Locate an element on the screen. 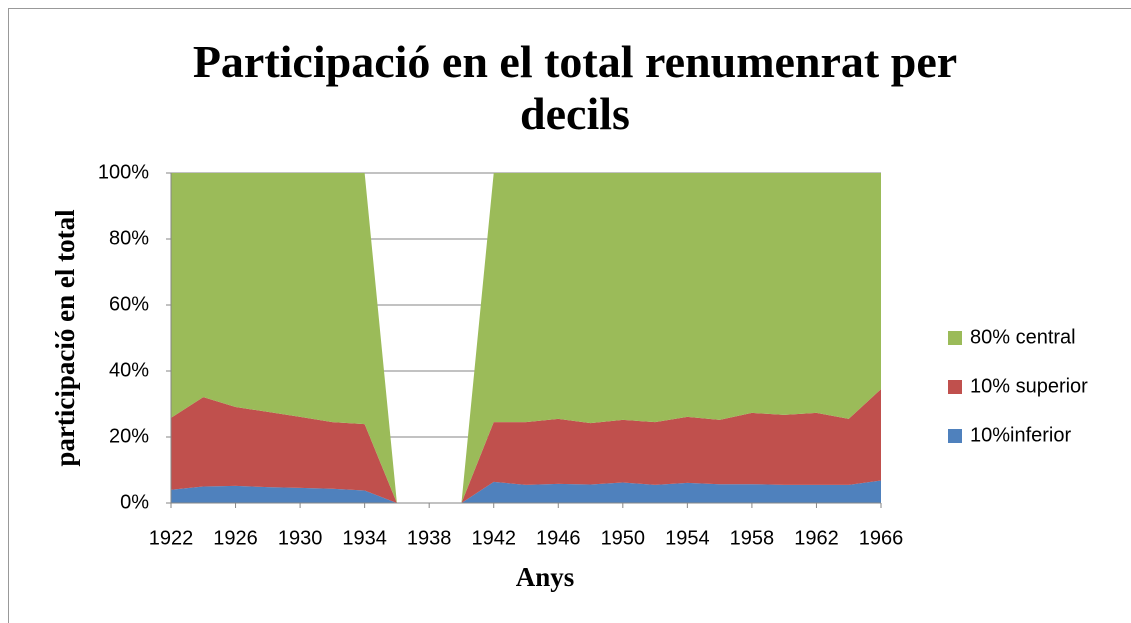 The image size is (1131, 623). x-tick-label: 1946 is located at coordinates (558, 538).